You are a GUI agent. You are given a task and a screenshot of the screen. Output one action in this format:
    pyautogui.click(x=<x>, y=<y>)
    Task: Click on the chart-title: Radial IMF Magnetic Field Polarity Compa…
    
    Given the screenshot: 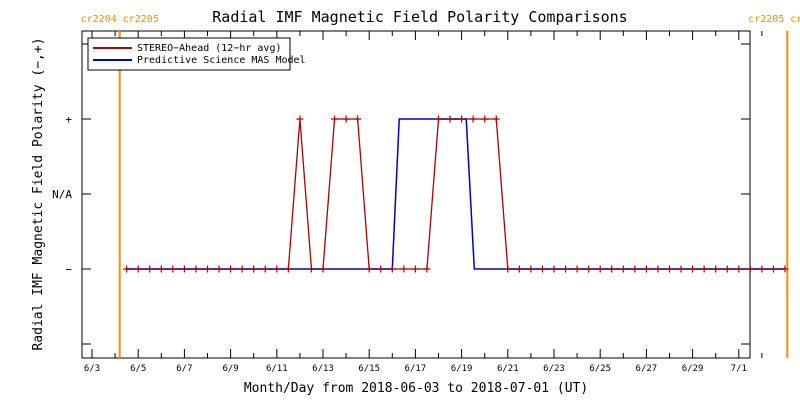 What is the action you would take?
    pyautogui.click(x=419, y=17)
    